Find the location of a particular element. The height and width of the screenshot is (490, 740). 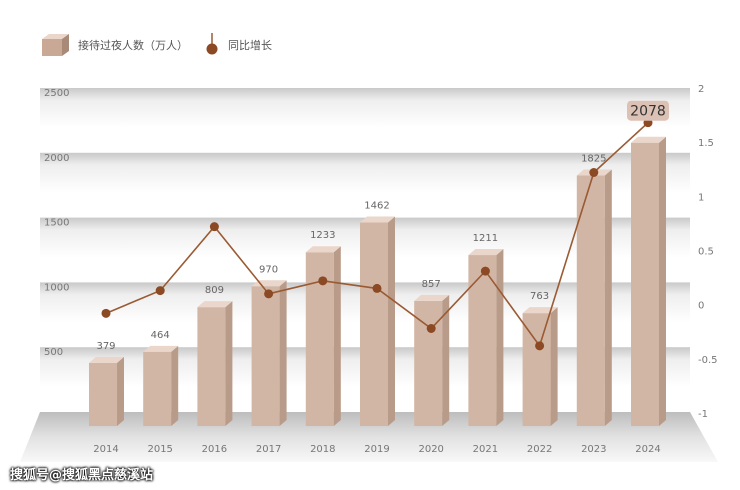

left-tick-label: 2000 is located at coordinates (56, 158).